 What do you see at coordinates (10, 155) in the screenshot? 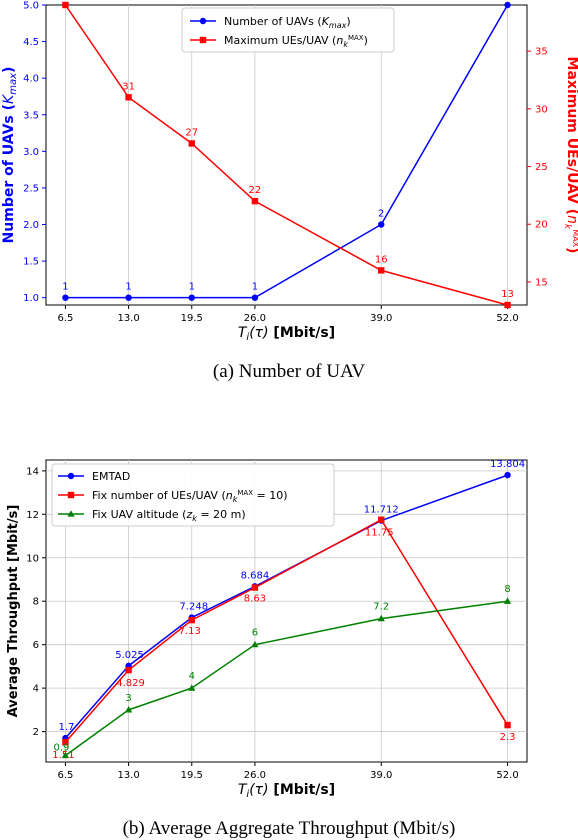
I see `plot-a-ylabel-left: Number of UAVs (Kmax)` at bounding box center [10, 155].